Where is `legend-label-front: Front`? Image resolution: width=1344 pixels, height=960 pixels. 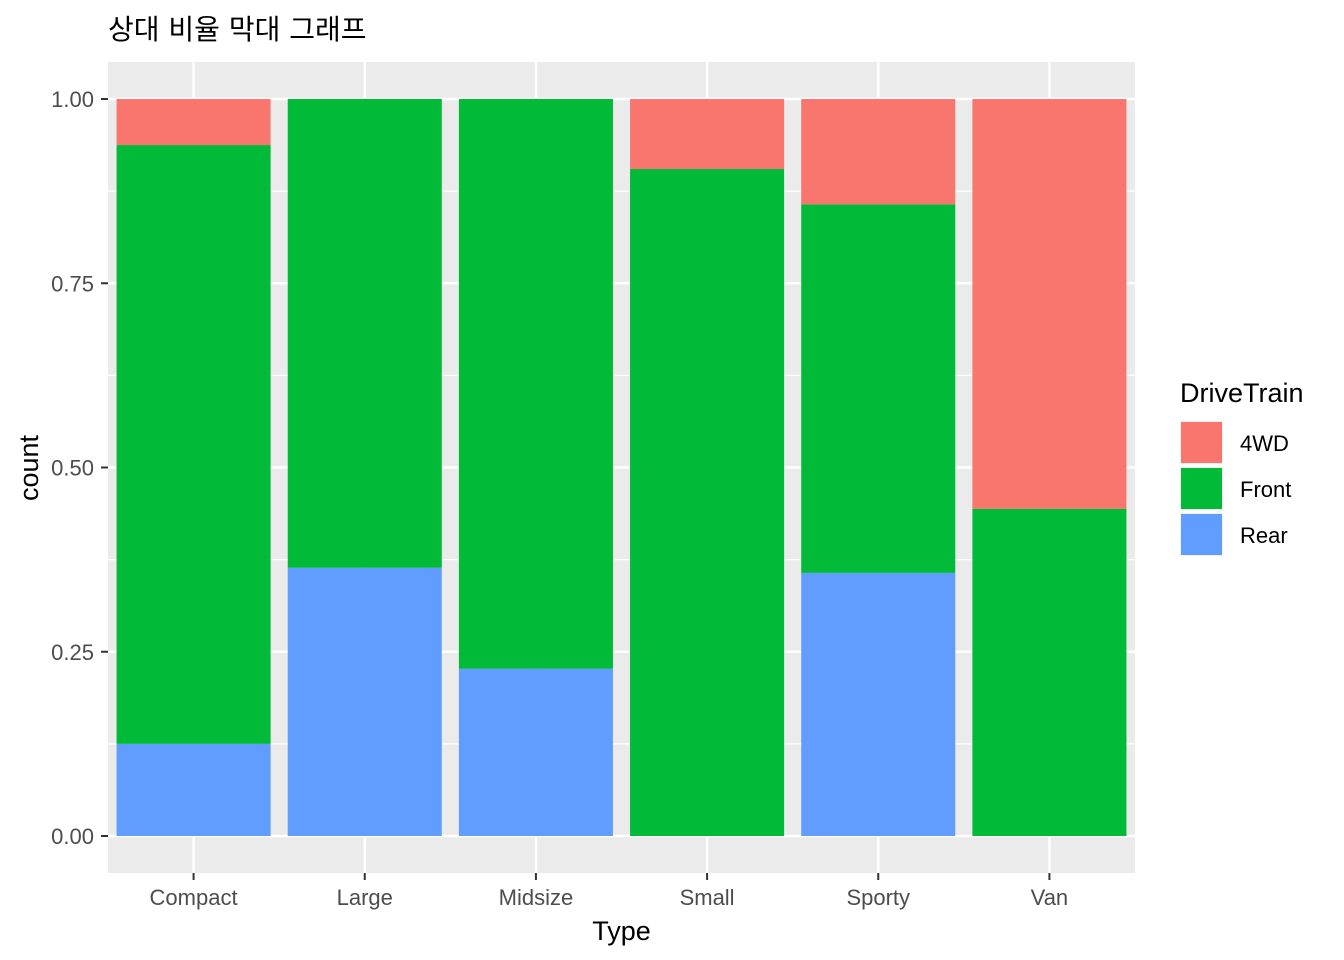 legend-label-front: Front is located at coordinates (1265, 489).